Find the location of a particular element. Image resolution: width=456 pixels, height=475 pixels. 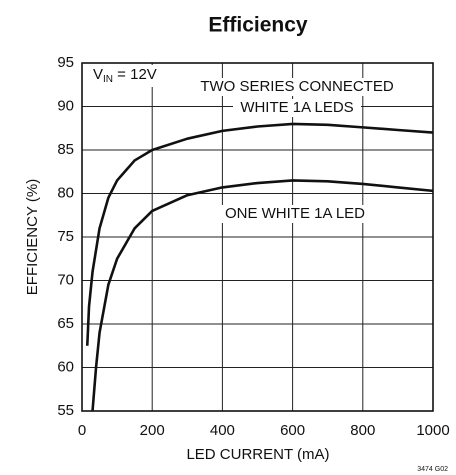

x-tick-label: 200 is located at coordinates (152, 430).